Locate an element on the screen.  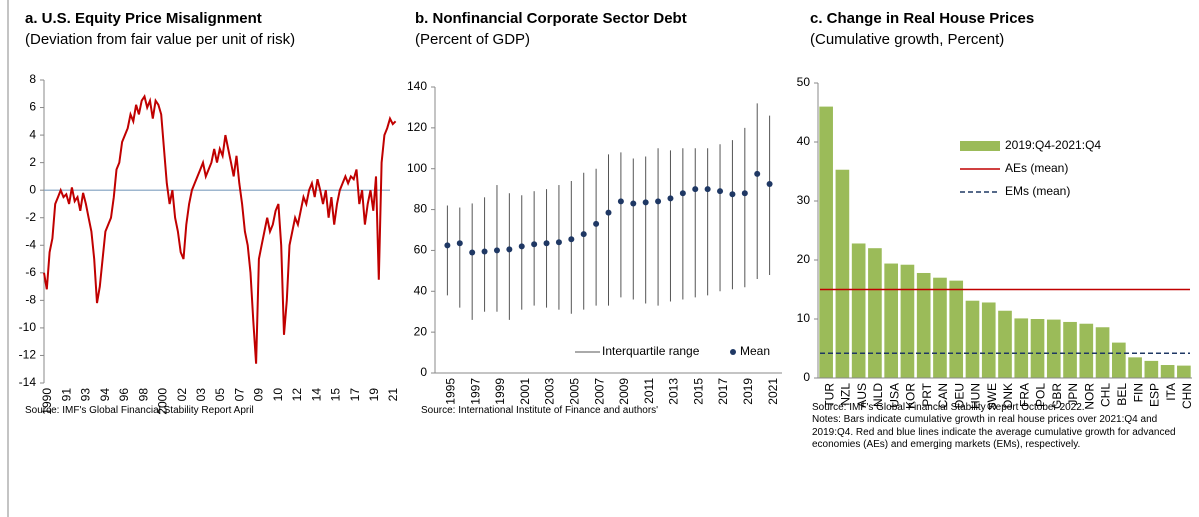
y-tick-label: 6 is located at coordinates (32, 107).